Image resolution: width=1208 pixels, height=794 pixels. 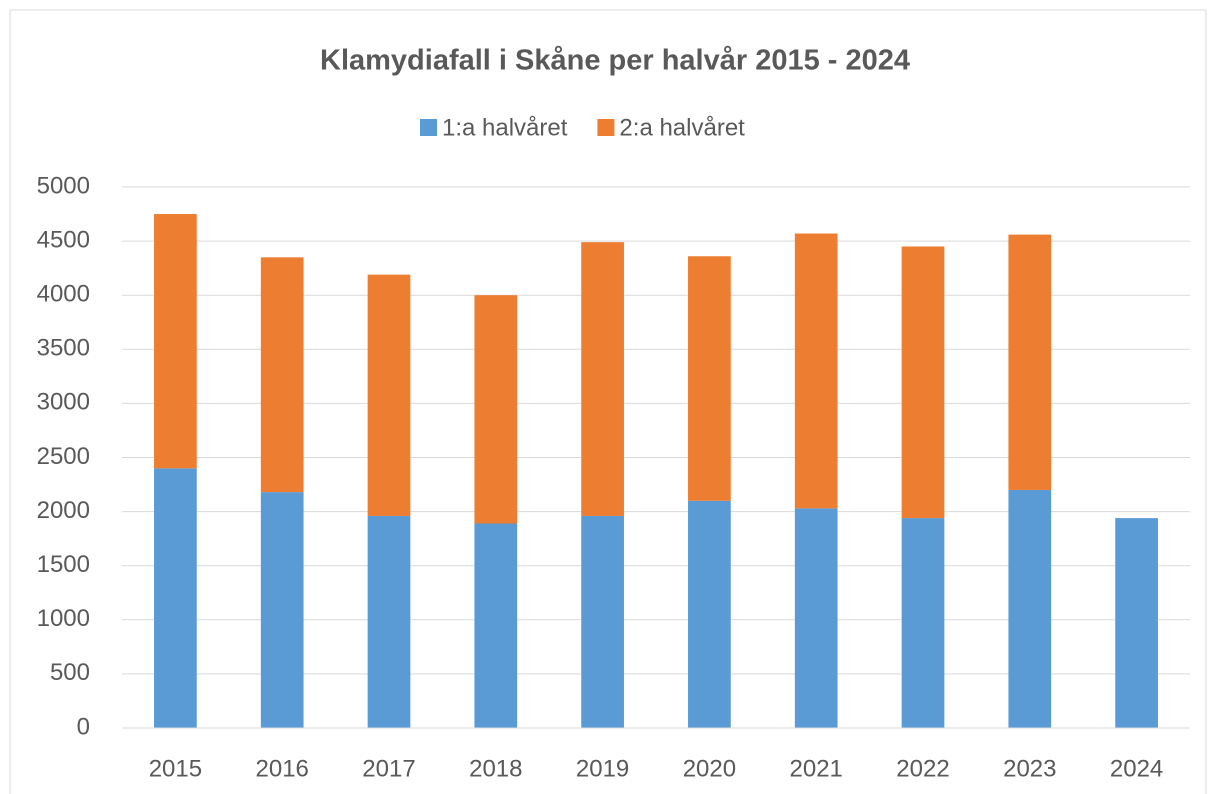 I want to click on y-tick-label: 1000, so click(x=63, y=618).